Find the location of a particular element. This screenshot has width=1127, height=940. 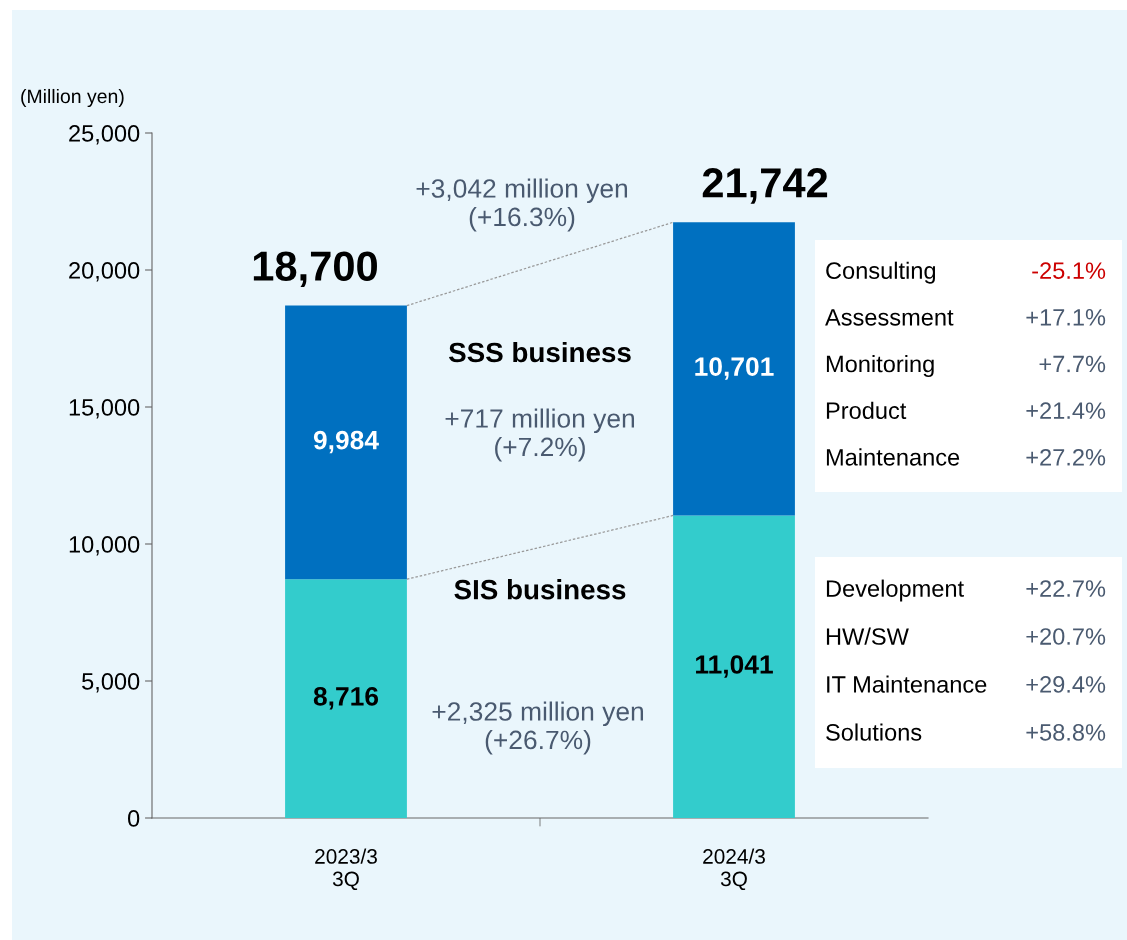

y-tick-label: 5,000 is located at coordinates (111, 683).